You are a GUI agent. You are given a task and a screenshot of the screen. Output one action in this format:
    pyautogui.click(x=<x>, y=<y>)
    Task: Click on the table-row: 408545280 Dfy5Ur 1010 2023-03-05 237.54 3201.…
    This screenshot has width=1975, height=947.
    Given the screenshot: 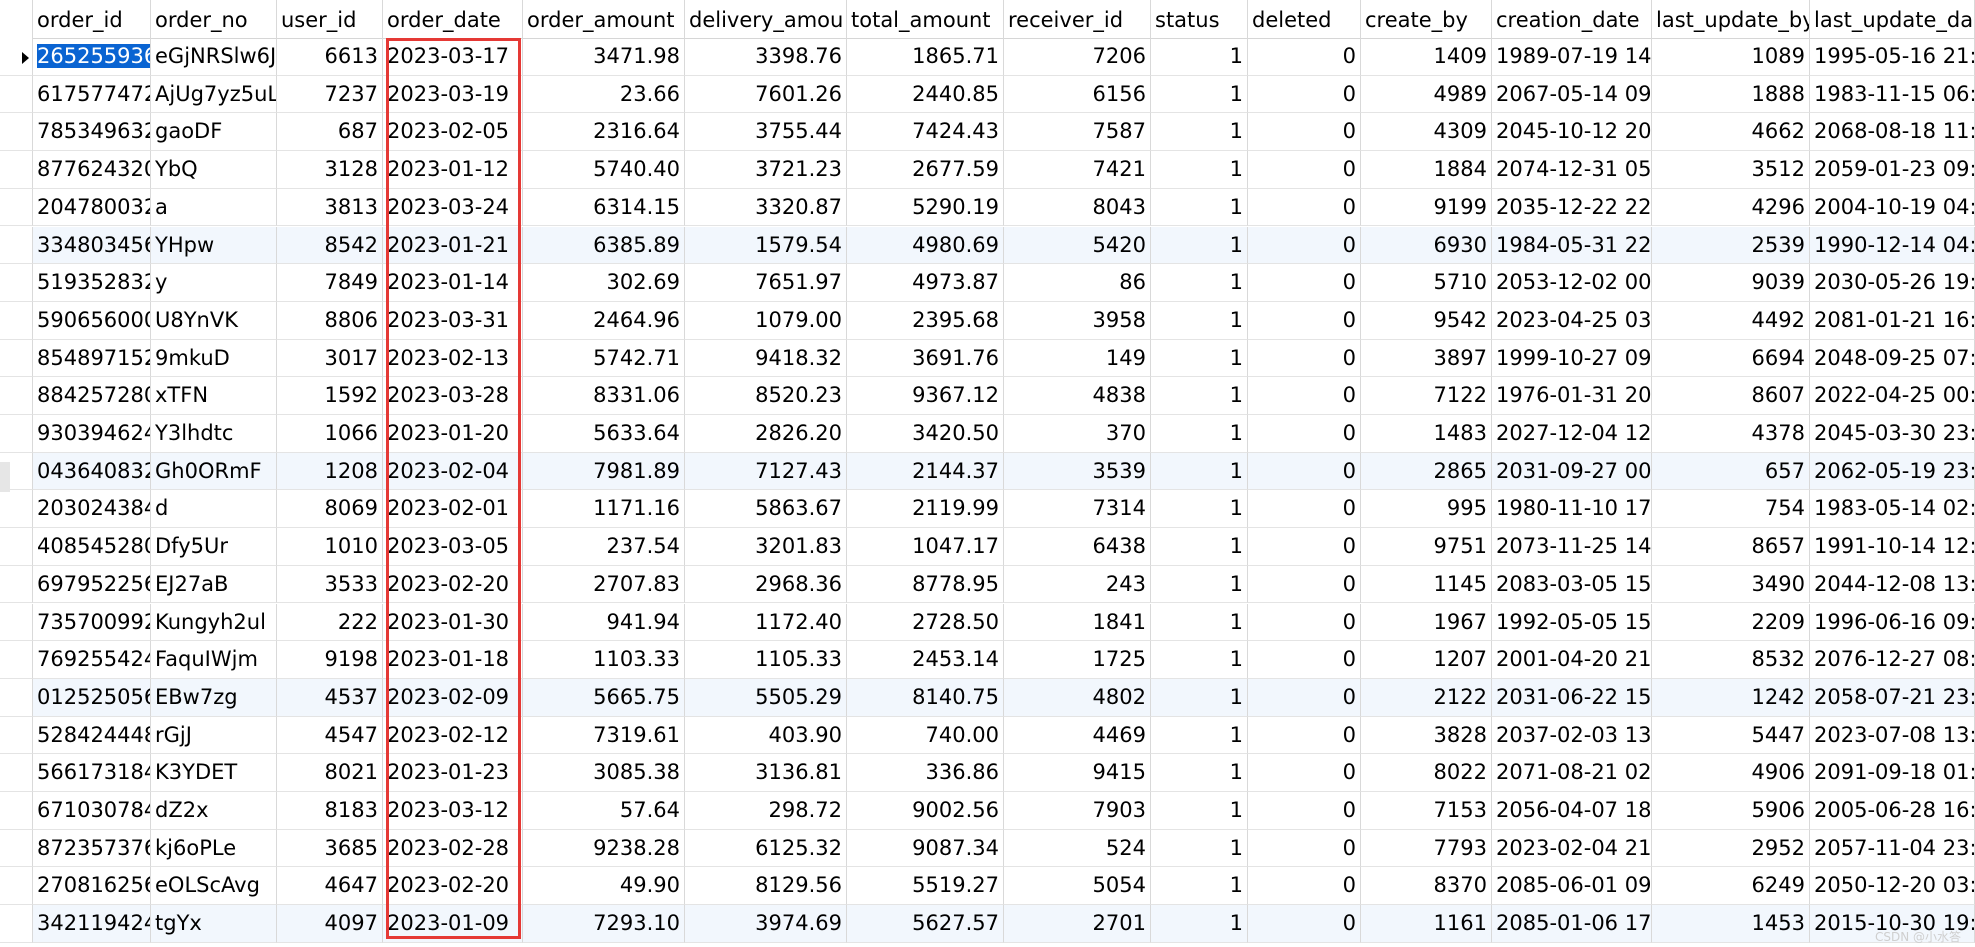 What is the action you would take?
    pyautogui.click(x=987, y=547)
    